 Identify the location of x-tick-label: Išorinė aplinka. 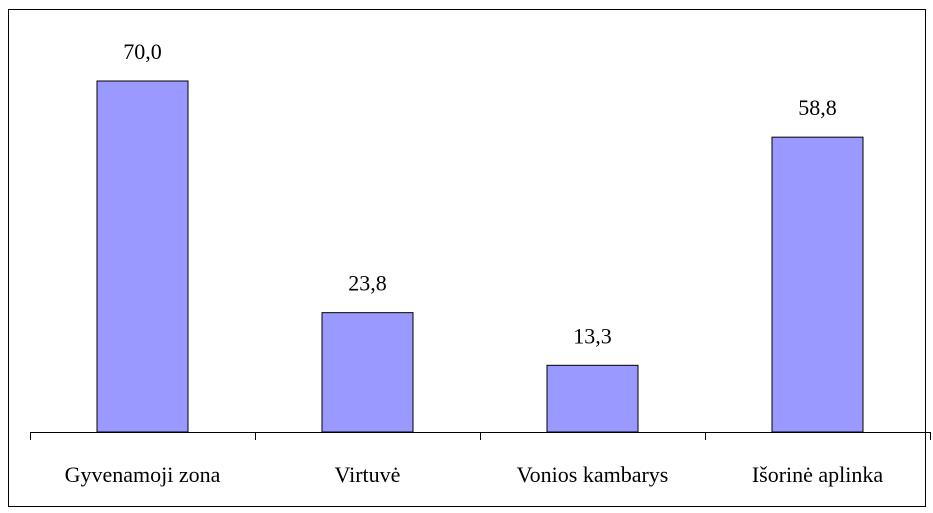
(818, 474).